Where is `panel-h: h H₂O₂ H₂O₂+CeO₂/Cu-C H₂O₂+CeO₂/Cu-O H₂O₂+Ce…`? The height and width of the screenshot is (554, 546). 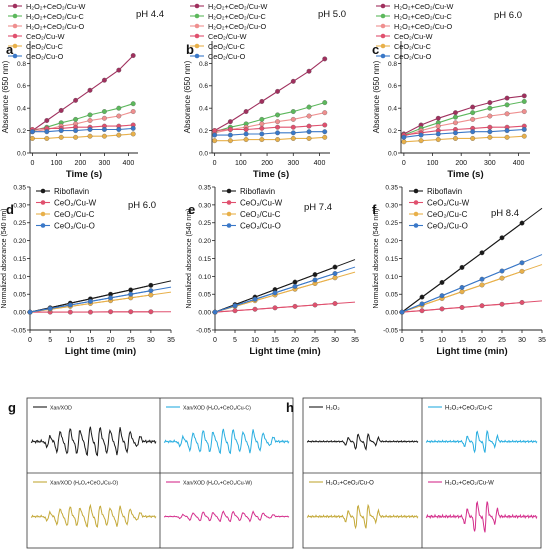 panel-h: h H₂O₂ H₂O₂+CeO₂/Cu-C H₂O₂+CeO₂/Cu-O H₂O₂+Ce… is located at coordinates (414, 473).